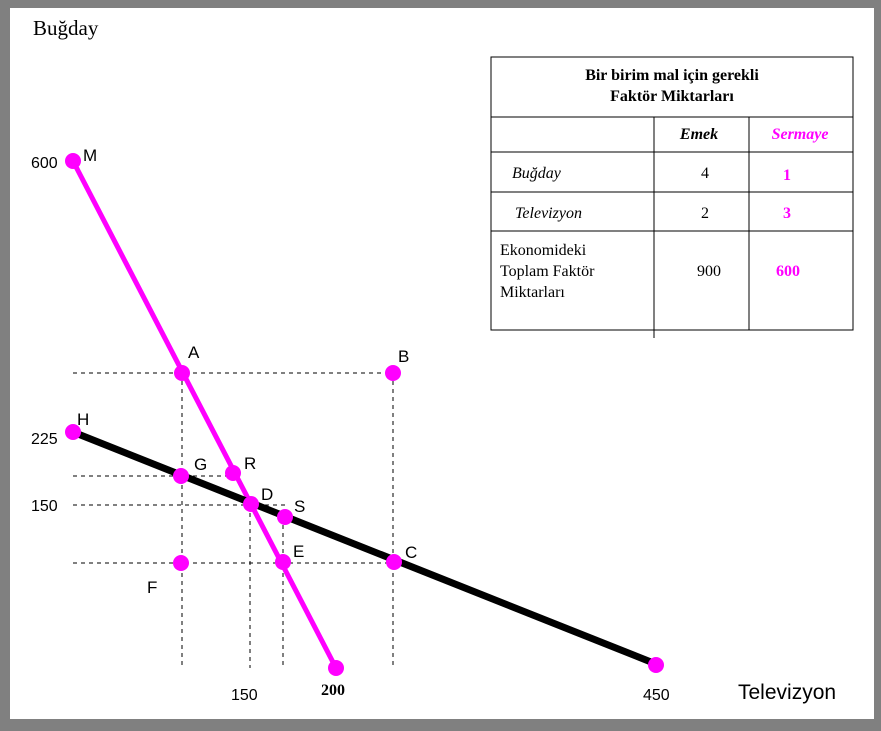  Describe the element at coordinates (182, 373) in the screenshot. I see `point-a` at that location.